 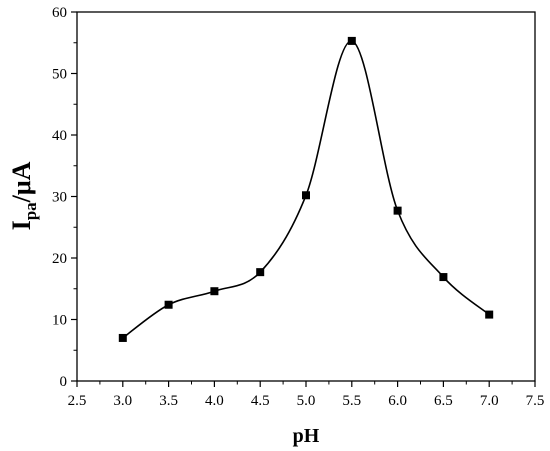 I want to click on x-tick-label: 3.5, so click(x=168, y=401).